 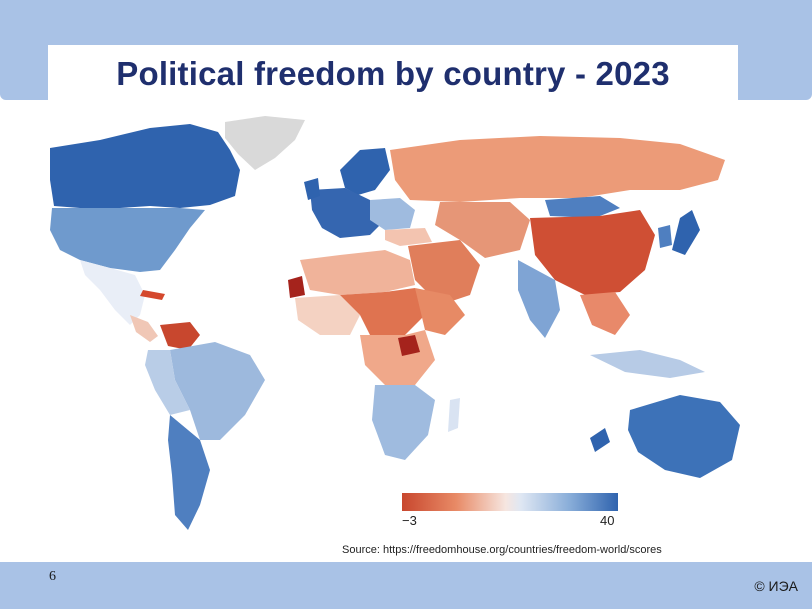 I want to click on region-horn-africa, so click(x=440, y=311).